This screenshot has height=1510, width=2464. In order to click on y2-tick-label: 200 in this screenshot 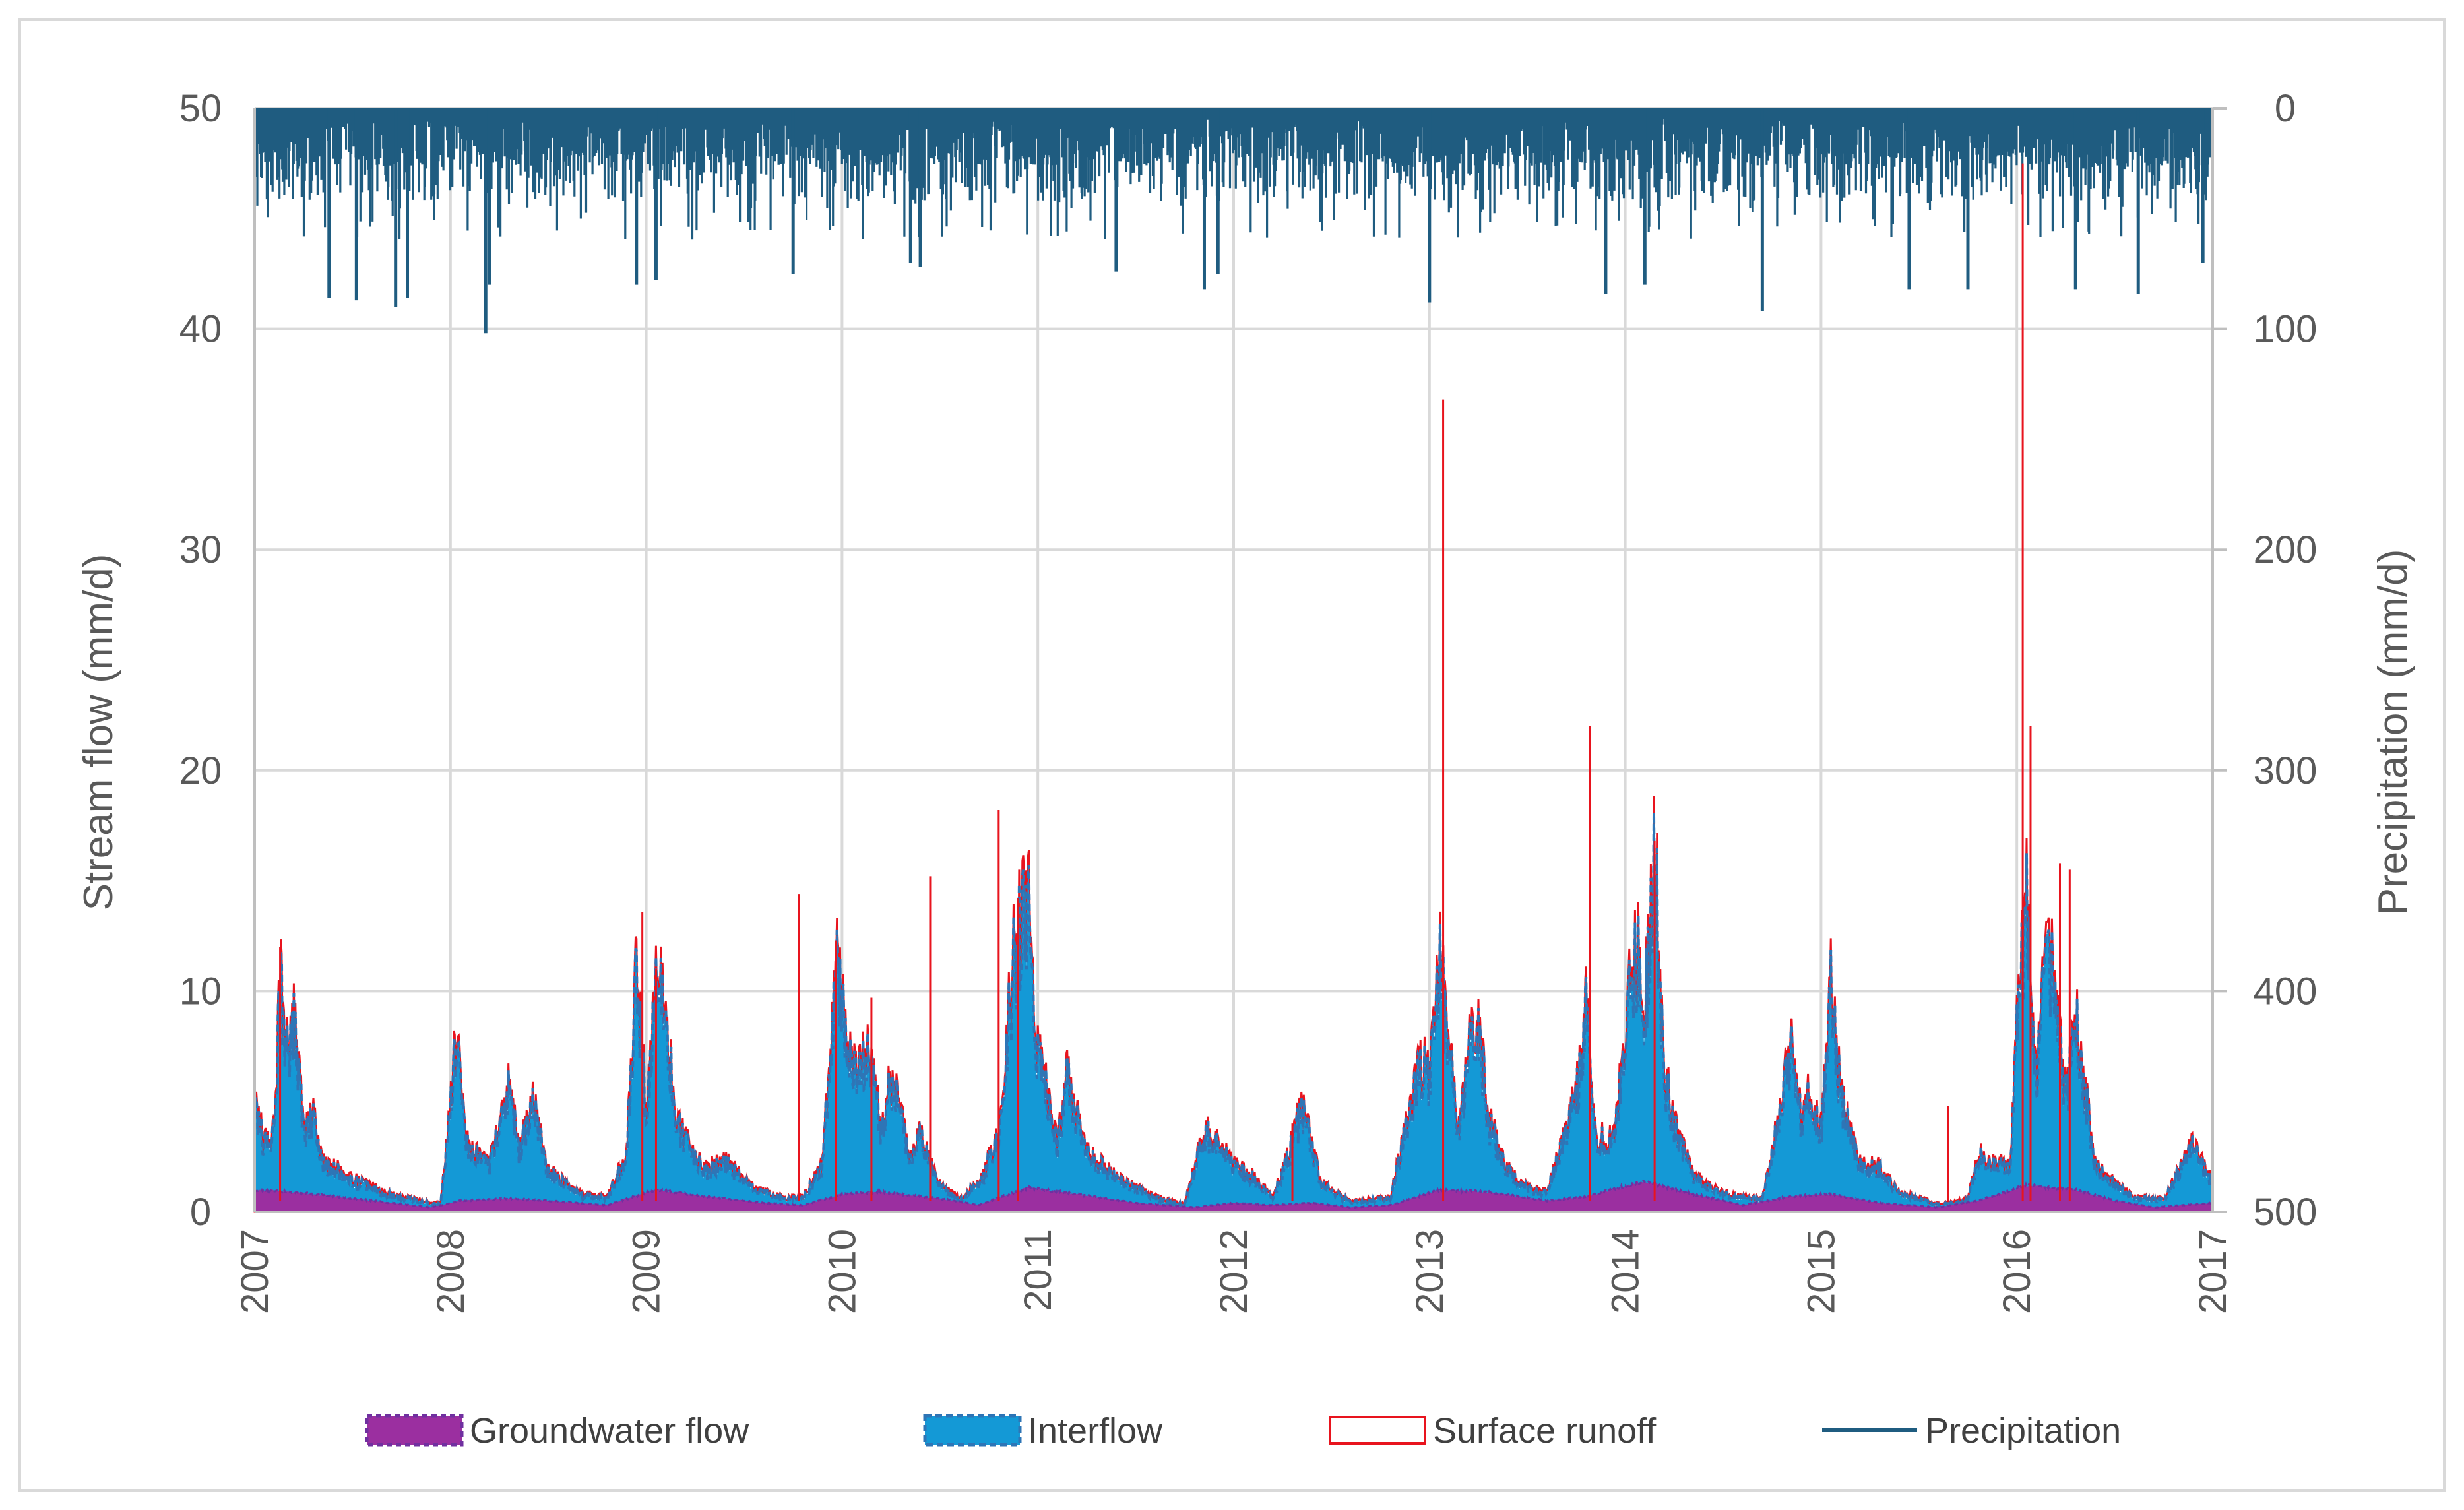, I will do `click(2286, 549)`.